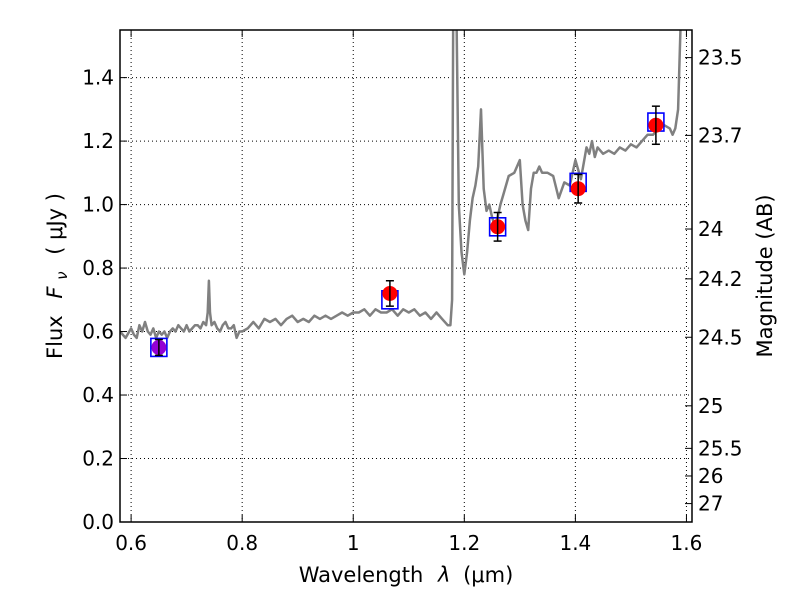  What do you see at coordinates (720, 337) in the screenshot?
I see `y2-tick-label: 24.5` at bounding box center [720, 337].